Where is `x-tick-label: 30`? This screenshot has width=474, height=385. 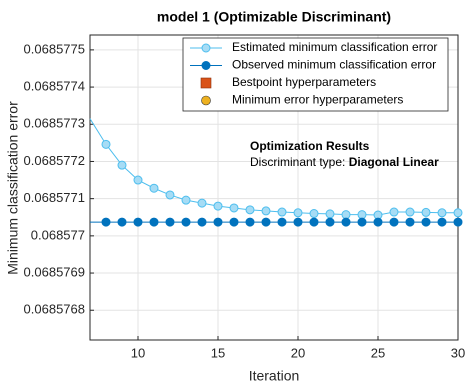 x-tick-label: 30 is located at coordinates (458, 352).